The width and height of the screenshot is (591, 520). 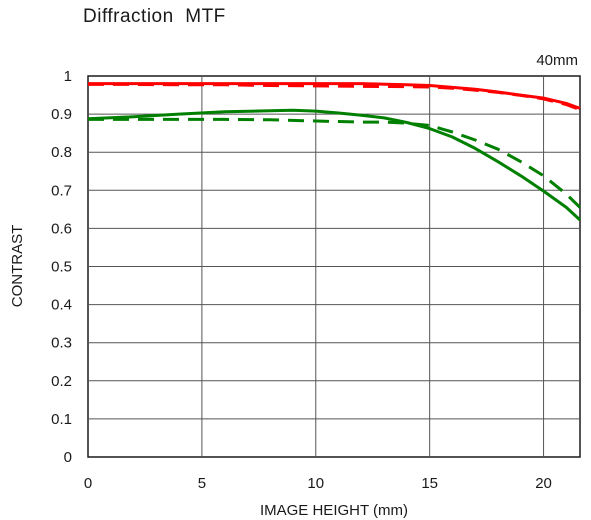 I want to click on x-tick-label: 5, so click(x=202, y=483).